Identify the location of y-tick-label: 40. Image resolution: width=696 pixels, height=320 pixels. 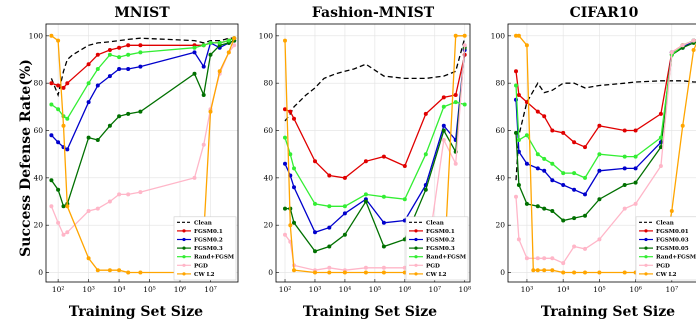
(268, 177).